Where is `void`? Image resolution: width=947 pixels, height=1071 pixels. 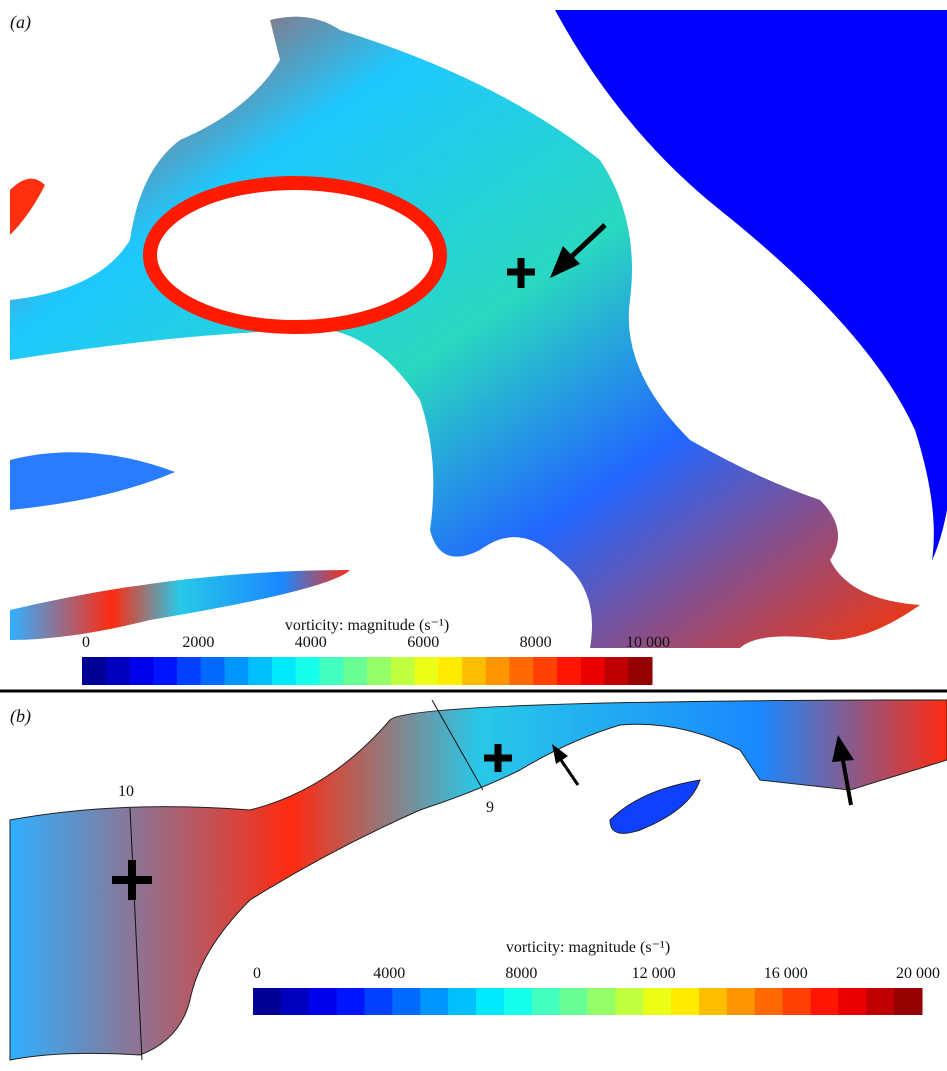
void is located at coordinates (295, 255).